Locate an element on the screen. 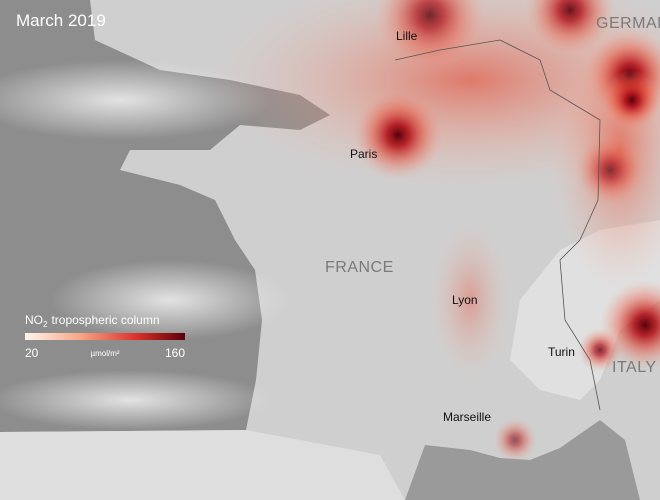 The width and height of the screenshot is (660, 500). legend-chemical: NO is located at coordinates (34, 320).